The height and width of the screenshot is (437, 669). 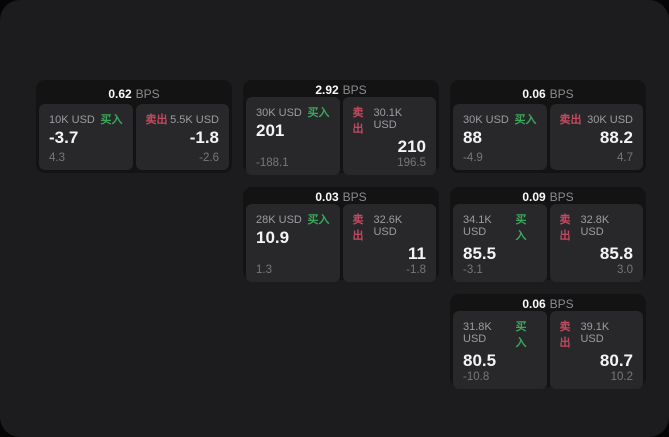 What do you see at coordinates (120, 93) in the screenshot?
I see `bps-value: 0.62` at bounding box center [120, 93].